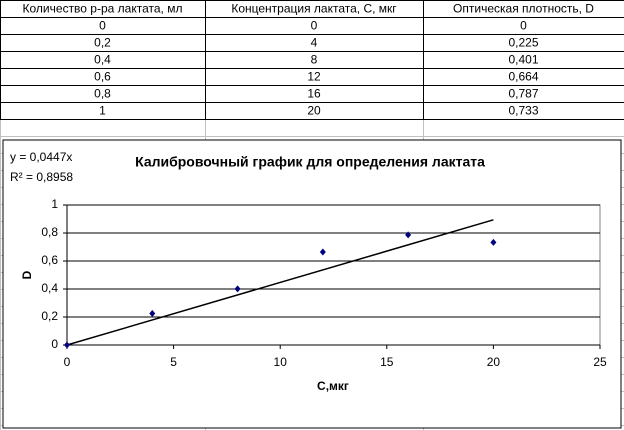  I want to click on trend-equation: y = 0,0447x, so click(41, 157).